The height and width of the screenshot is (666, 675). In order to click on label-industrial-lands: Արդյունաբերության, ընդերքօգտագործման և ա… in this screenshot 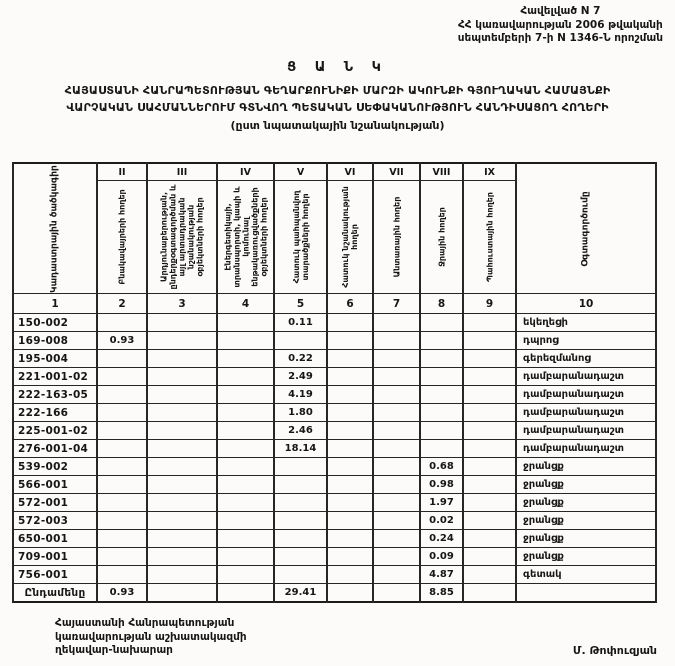, I will do `click(182, 237)`.